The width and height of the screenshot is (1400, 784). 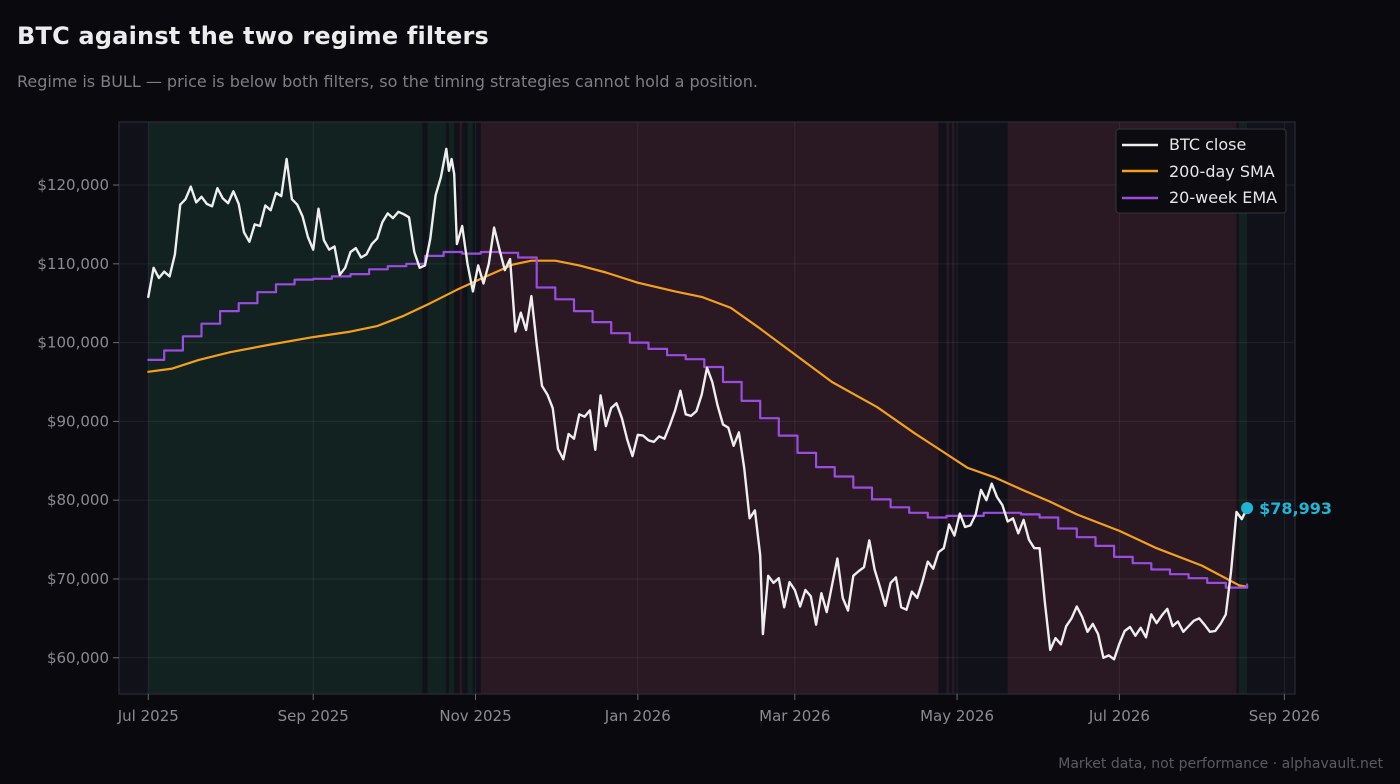 What do you see at coordinates (1223, 197) in the screenshot?
I see `legend-label-ema: 20-week EMA` at bounding box center [1223, 197].